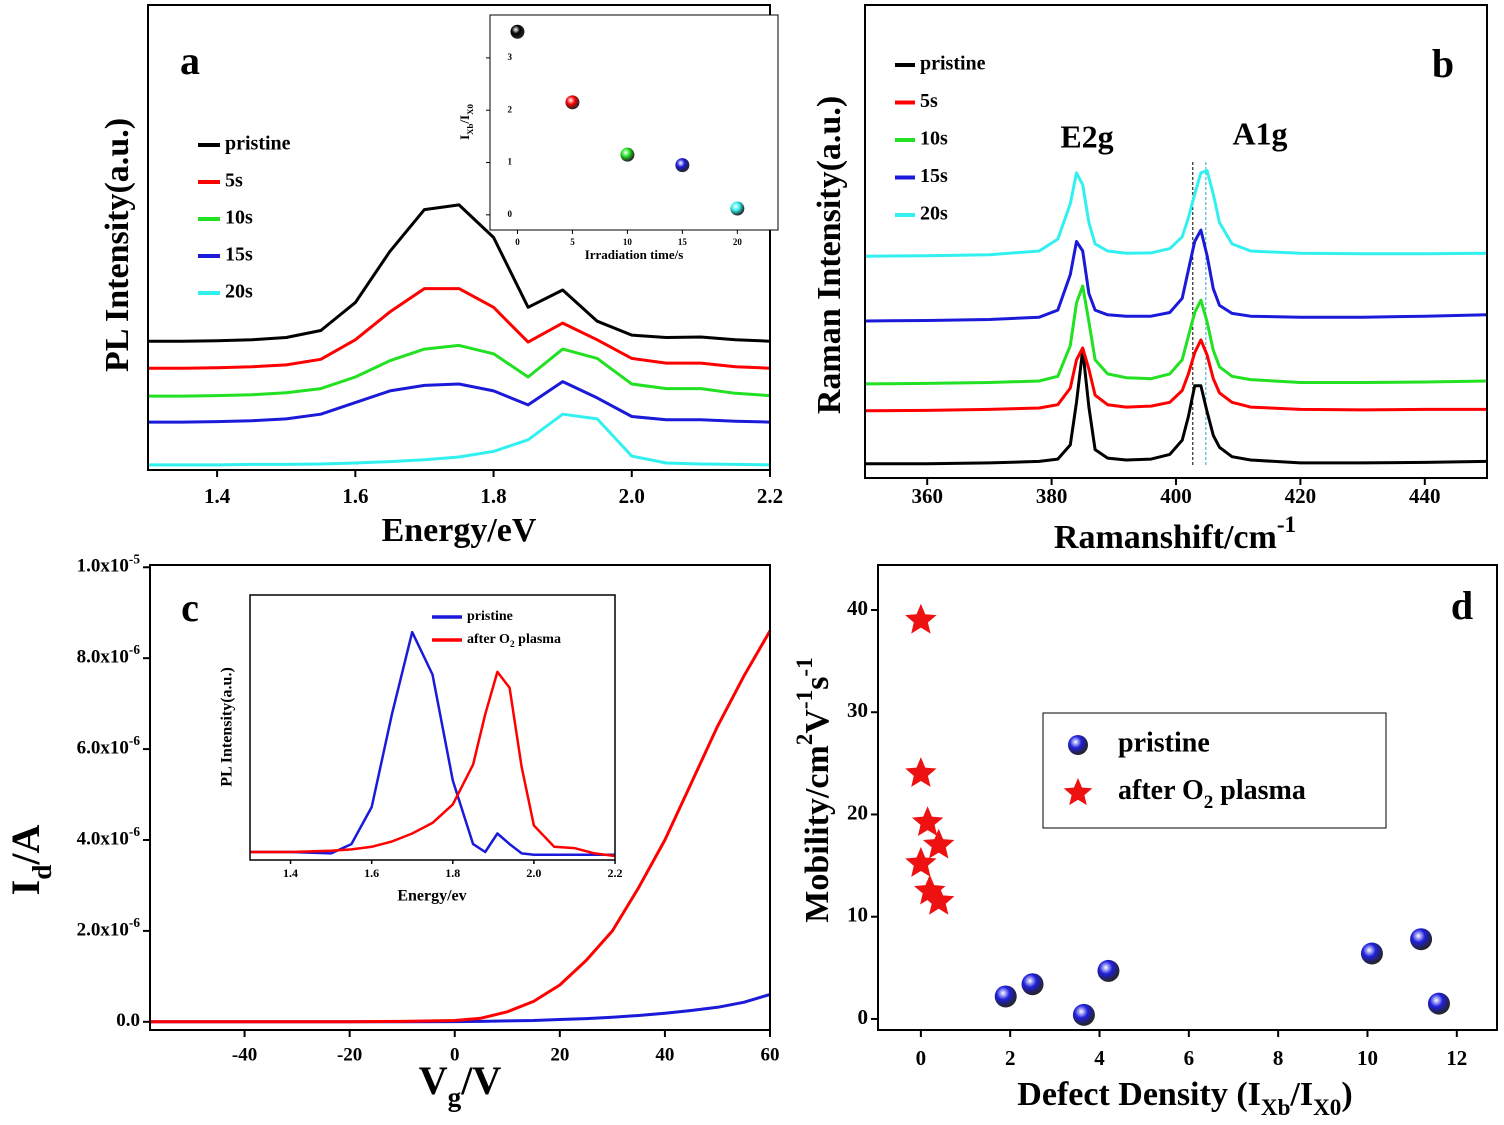 The width and height of the screenshot is (1504, 1125). What do you see at coordinates (117, 245) in the screenshot?
I see `y-axis-label: PL Intensity(a.u.)` at bounding box center [117, 245].